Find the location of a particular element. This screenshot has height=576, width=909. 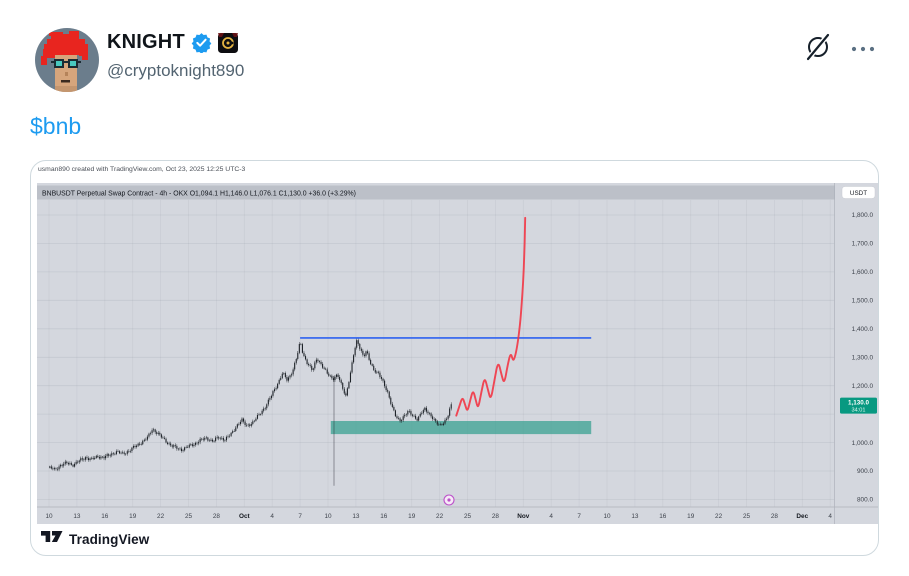

price-tick-label: 1,300.0 is located at coordinates (863, 357).